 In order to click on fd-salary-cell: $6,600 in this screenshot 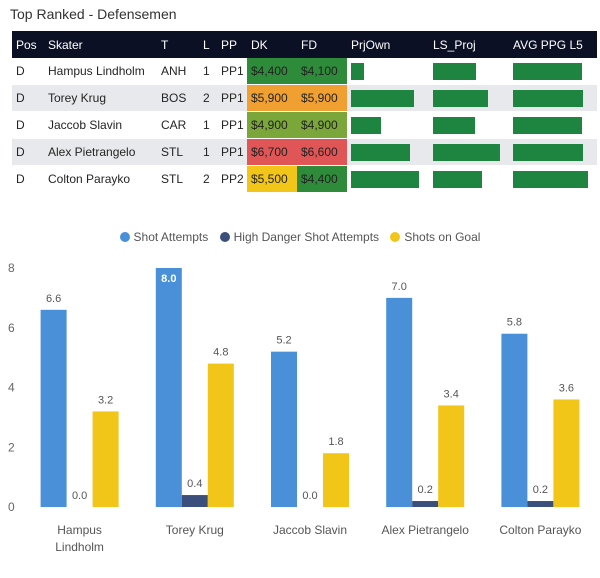, I will do `click(322, 152)`.